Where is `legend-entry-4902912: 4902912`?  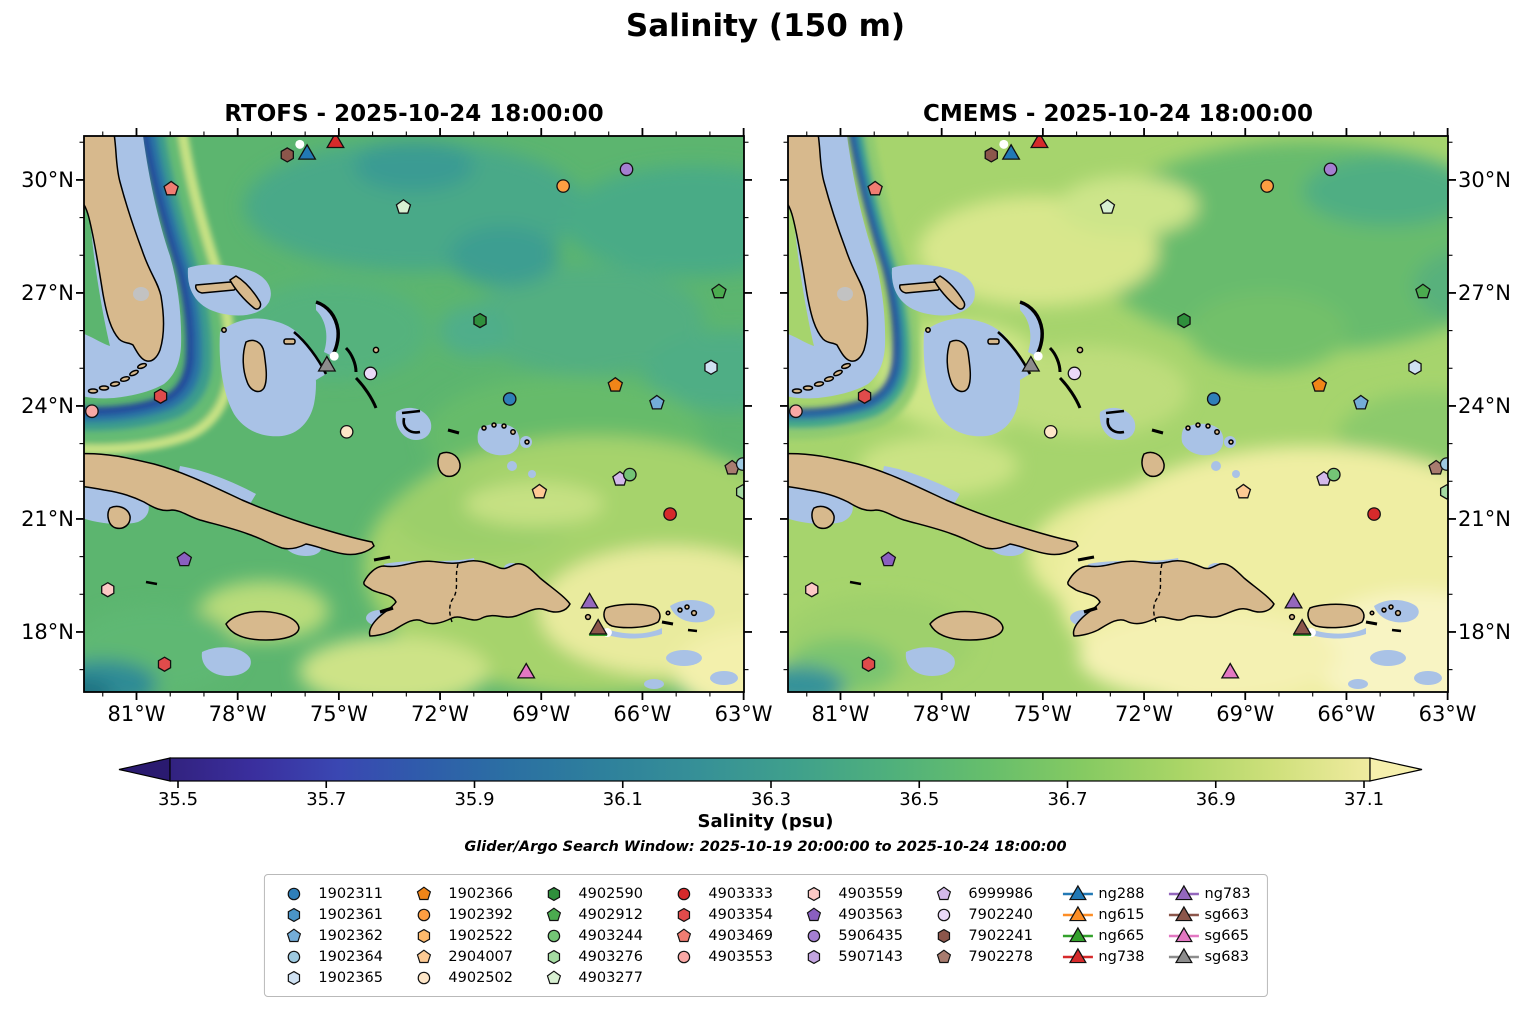
legend-entry-4902912: 4902912 is located at coordinates (594, 914).